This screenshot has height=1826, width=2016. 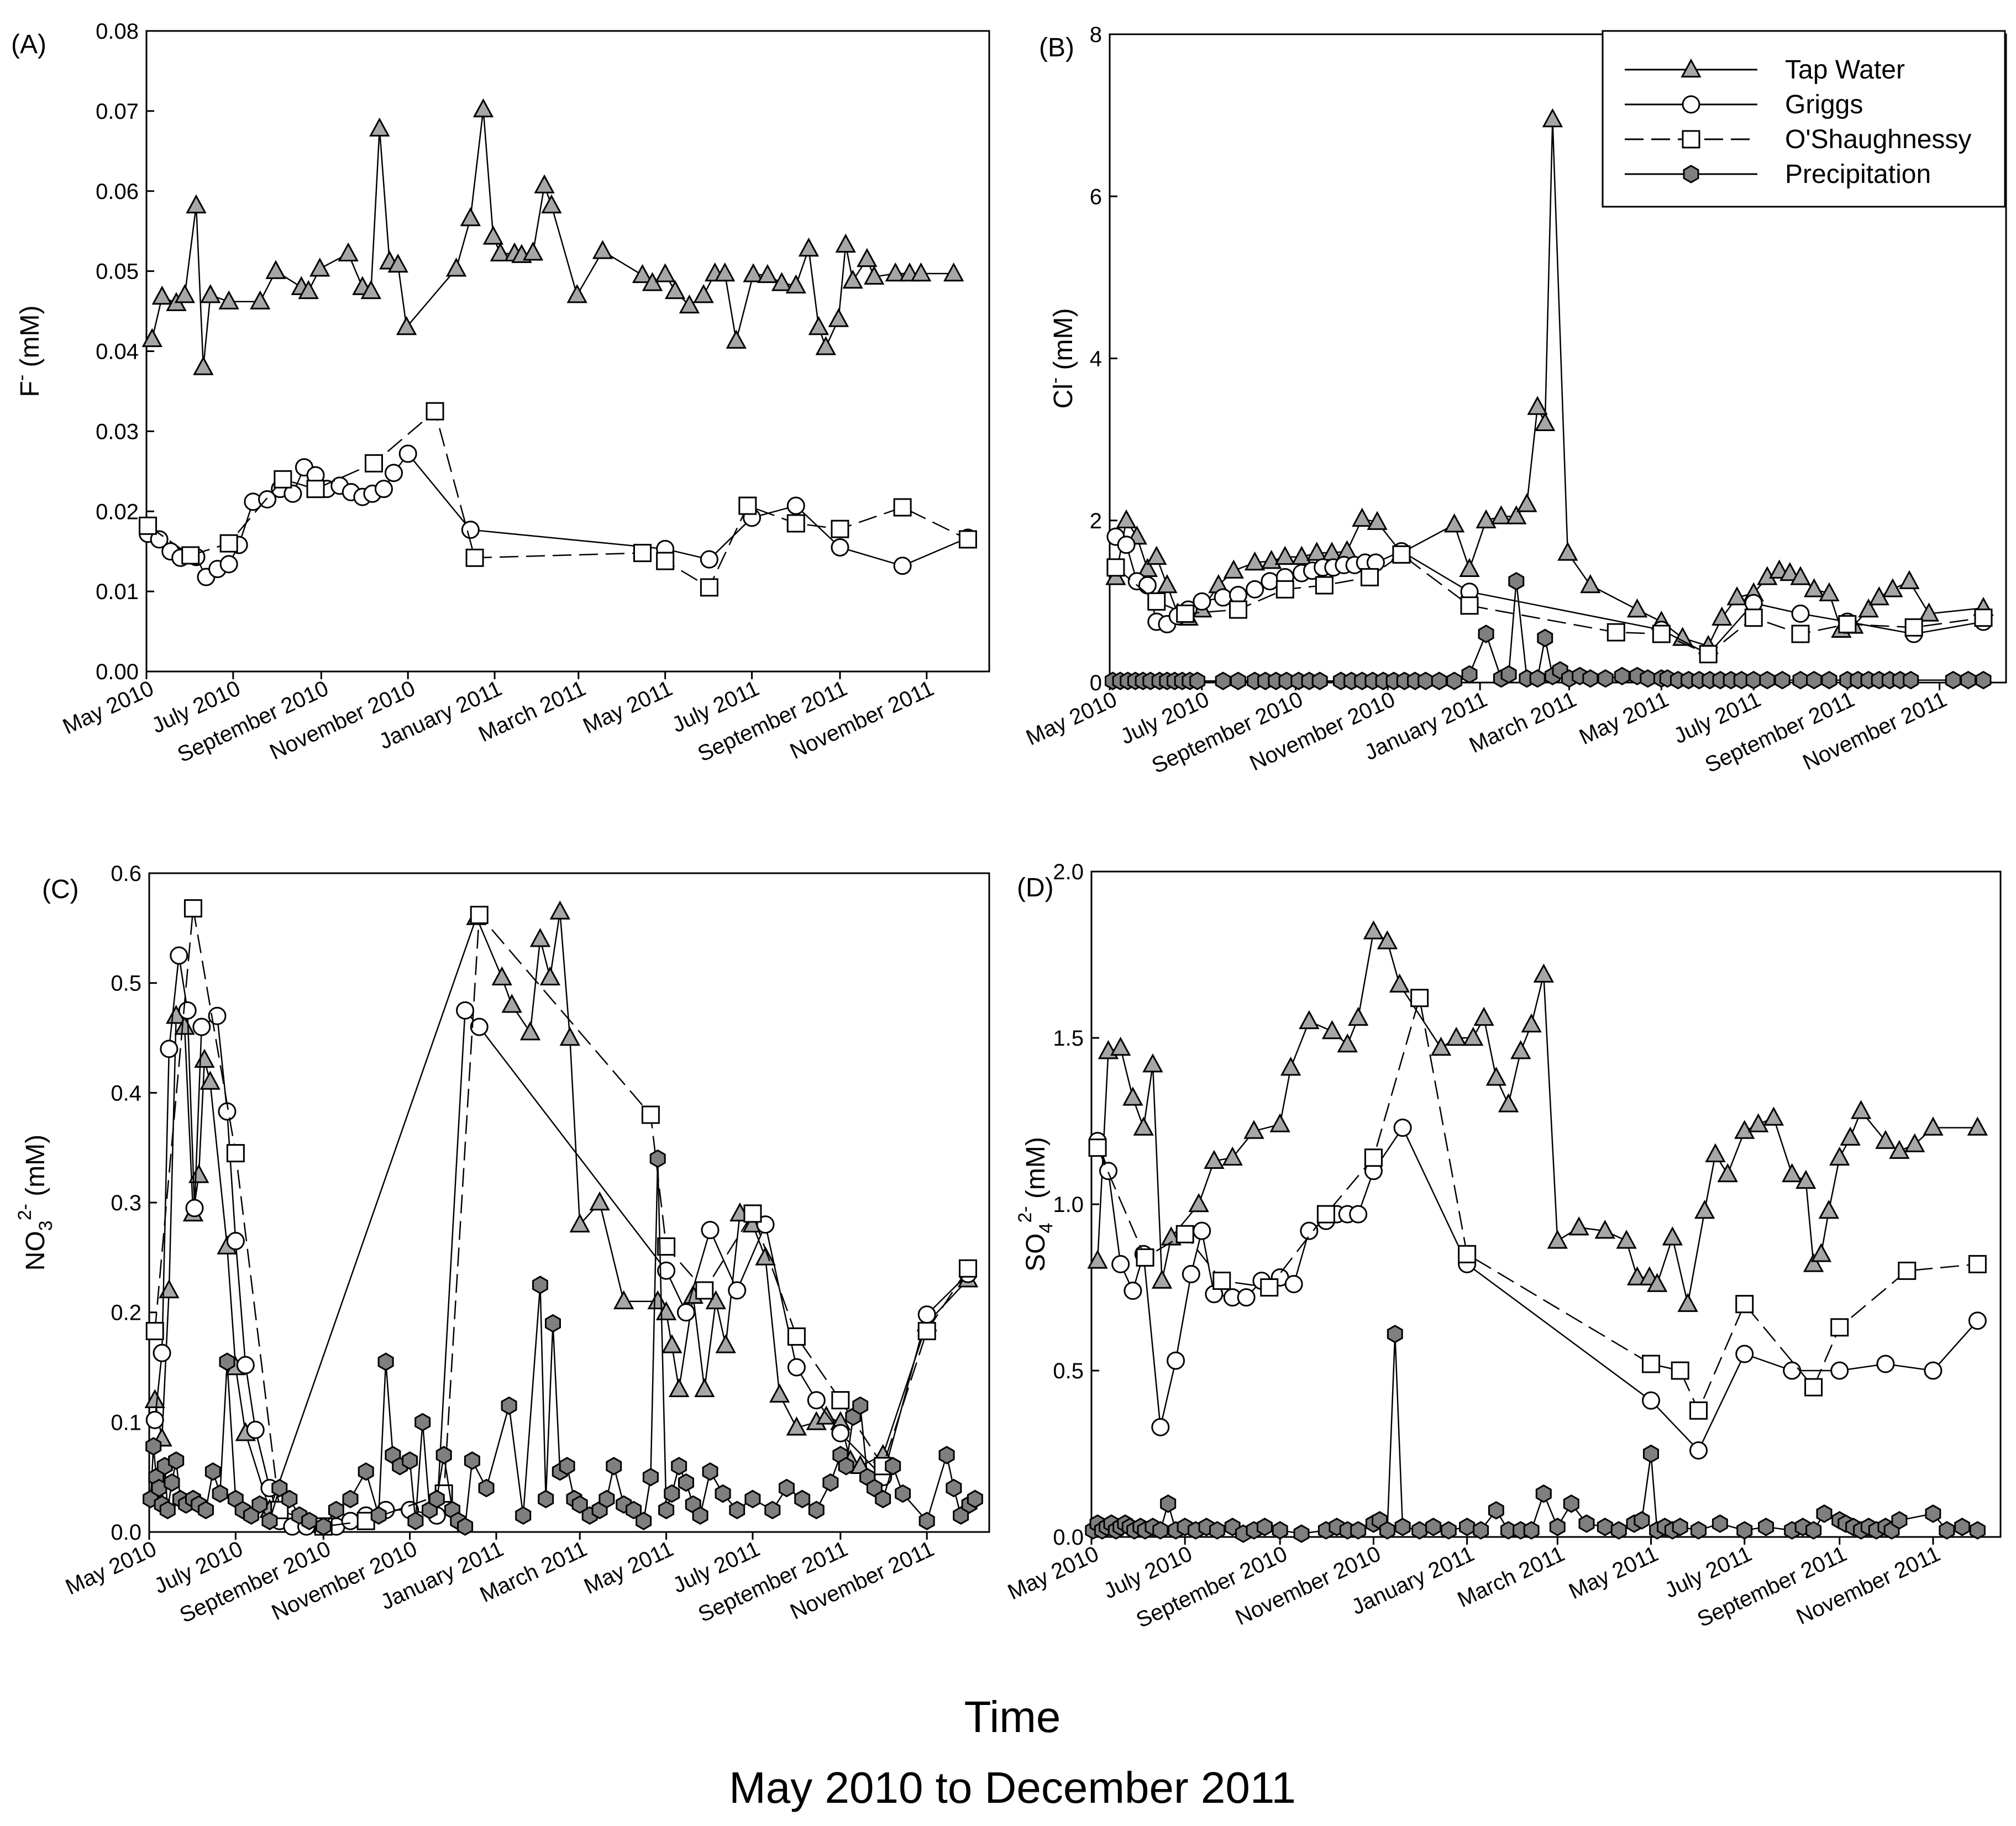 I want to click on legend-swatch-circle-icon, so click(x=1691, y=104).